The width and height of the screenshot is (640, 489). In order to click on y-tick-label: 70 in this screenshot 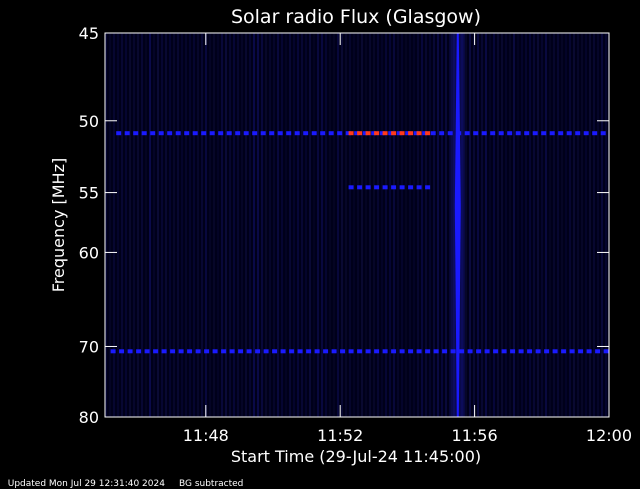, I will do `click(89, 346)`.